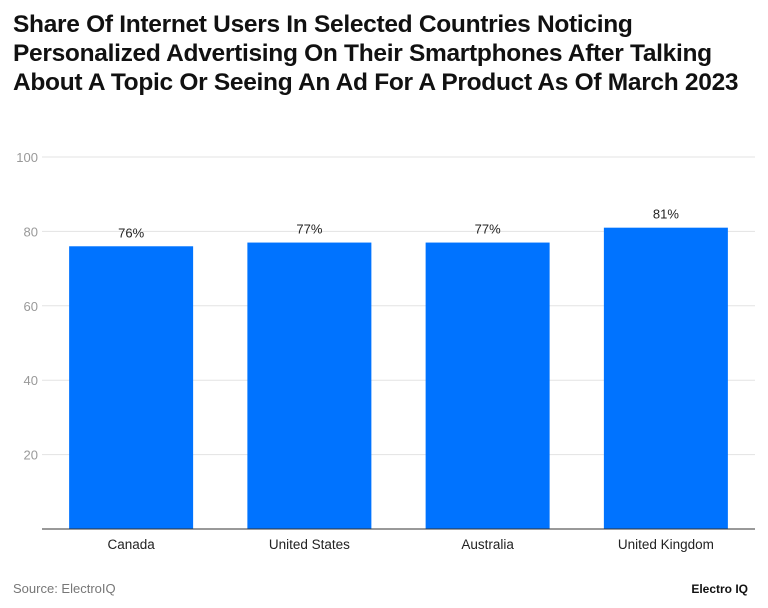 The height and width of the screenshot is (608, 768). What do you see at coordinates (719, 589) in the screenshot?
I see `brand-logo: Electro IQ` at bounding box center [719, 589].